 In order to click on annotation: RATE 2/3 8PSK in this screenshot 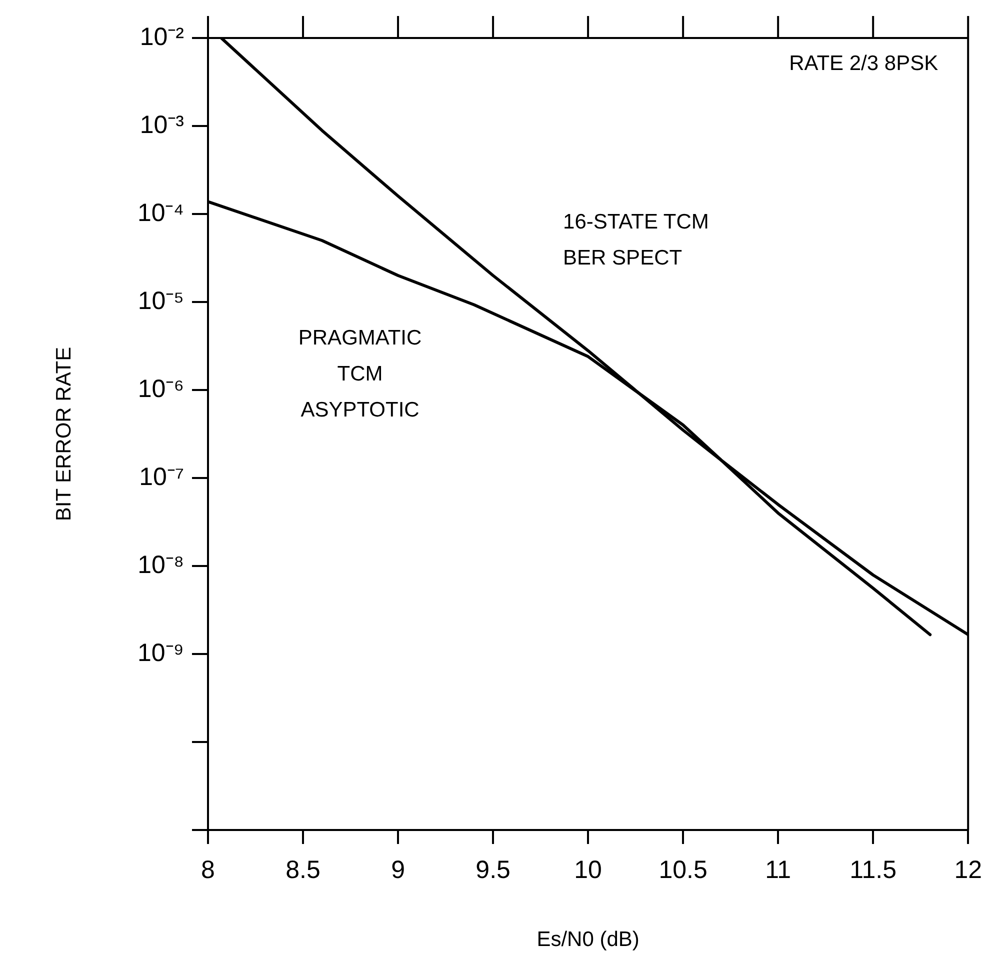, I will do `click(863, 63)`.